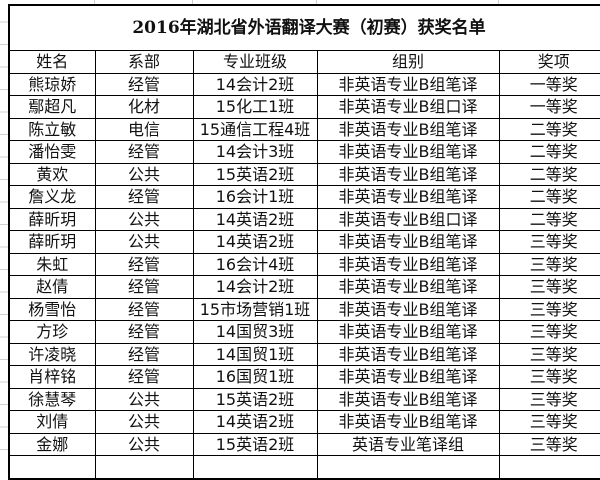 The width and height of the screenshot is (600, 480). I want to click on cell-class: 14国贸1班, so click(255, 354).